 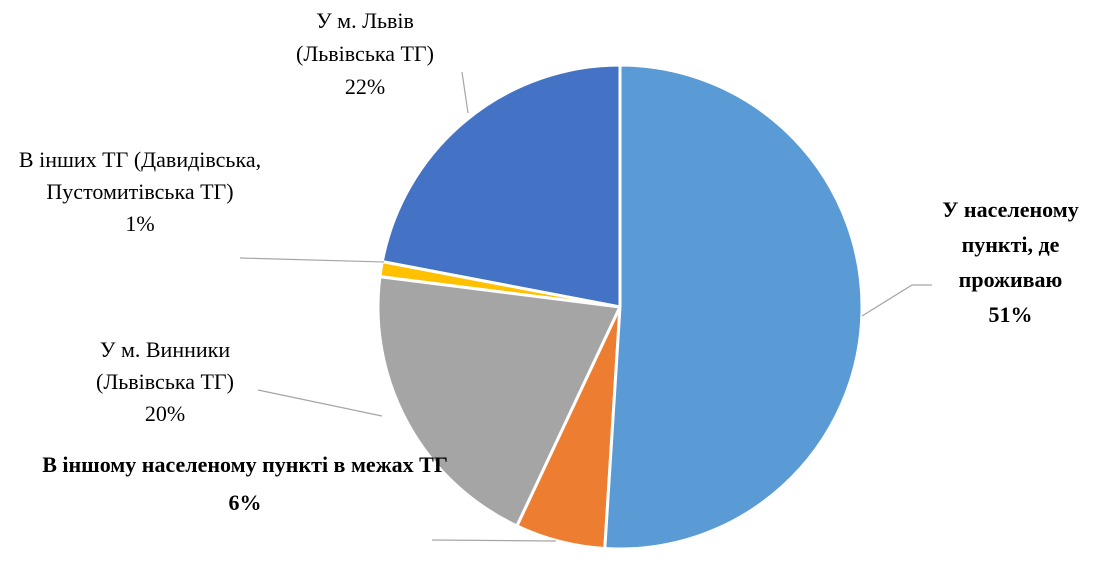 I want to click on data-label: У м. Винники (Львівська ТГ) 20%, so click(x=165, y=382).